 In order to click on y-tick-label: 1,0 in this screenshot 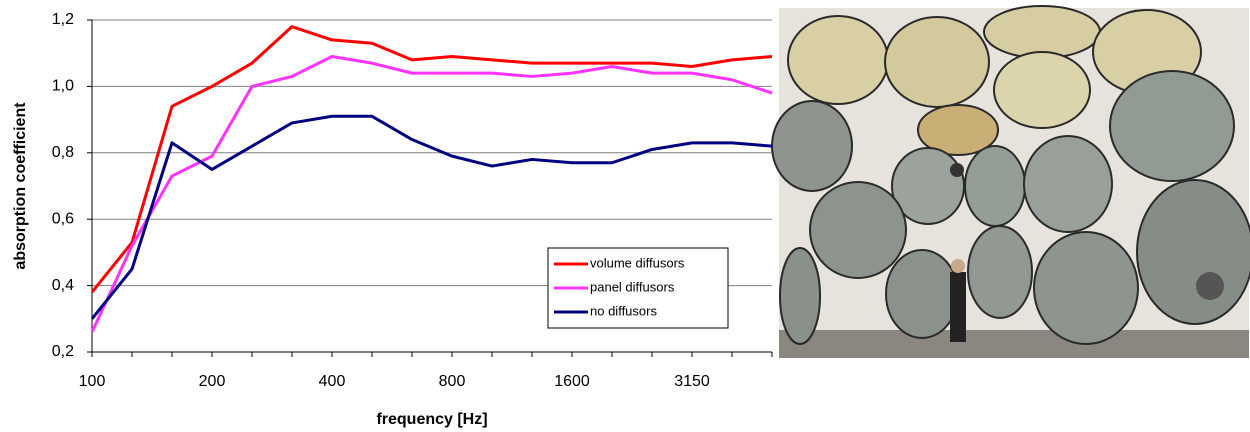, I will do `click(63, 86)`.